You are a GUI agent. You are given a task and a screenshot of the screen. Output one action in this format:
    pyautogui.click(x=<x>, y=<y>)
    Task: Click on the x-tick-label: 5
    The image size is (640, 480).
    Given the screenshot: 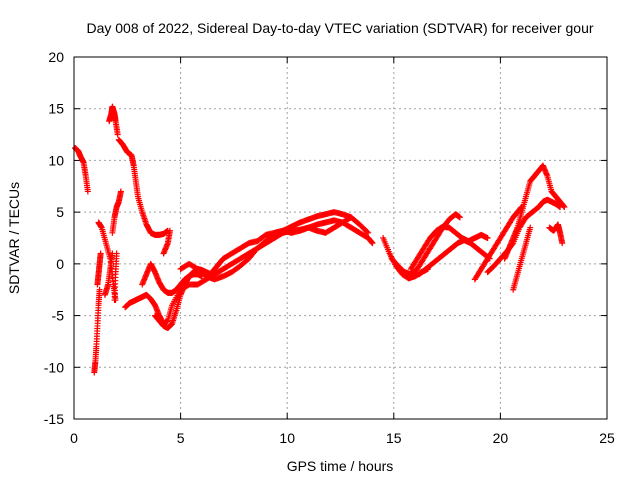 What is the action you would take?
    pyautogui.click(x=181, y=438)
    